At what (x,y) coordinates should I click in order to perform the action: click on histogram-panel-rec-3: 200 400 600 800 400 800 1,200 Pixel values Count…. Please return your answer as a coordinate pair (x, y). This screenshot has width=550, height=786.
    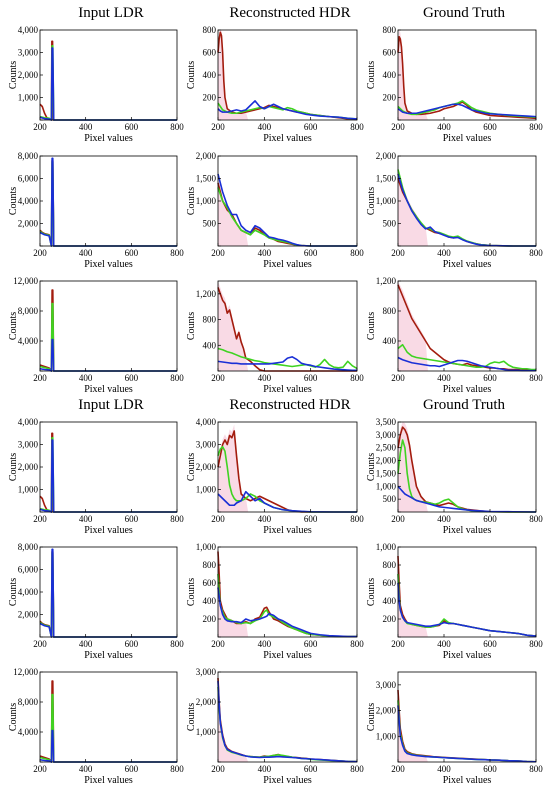
    Looking at the image, I should click on (275, 337).